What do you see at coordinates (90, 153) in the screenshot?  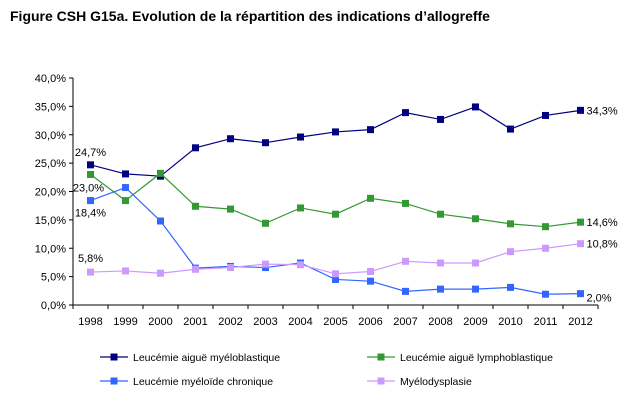 I see `data-label: 24,7%` at bounding box center [90, 153].